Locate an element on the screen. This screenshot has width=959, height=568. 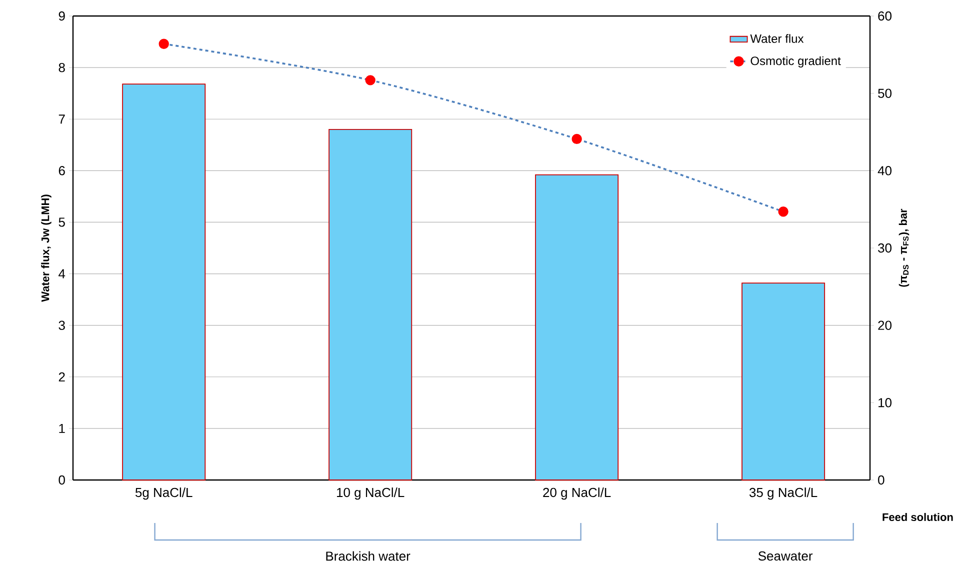
y2-axis-title: (π$_{DS}$ - π$_{FS}$), bar is located at coordinates (904, 247).